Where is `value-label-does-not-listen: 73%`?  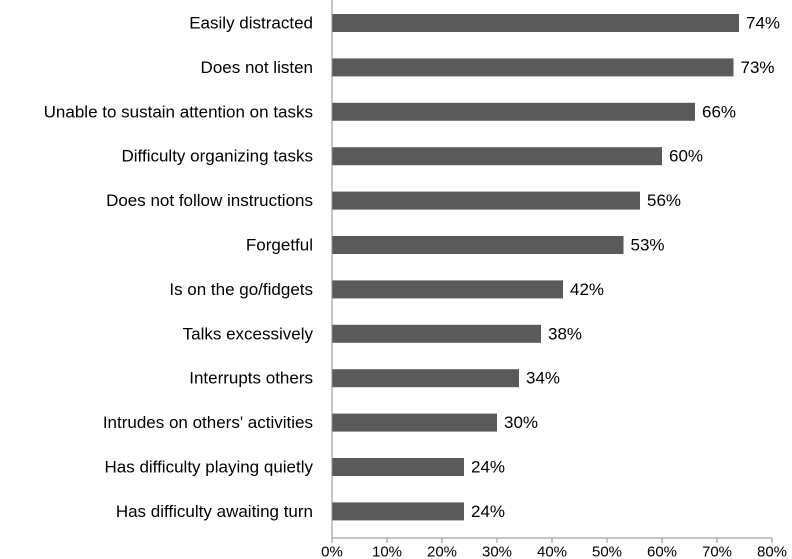 value-label-does-not-listen: 73% is located at coordinates (758, 67).